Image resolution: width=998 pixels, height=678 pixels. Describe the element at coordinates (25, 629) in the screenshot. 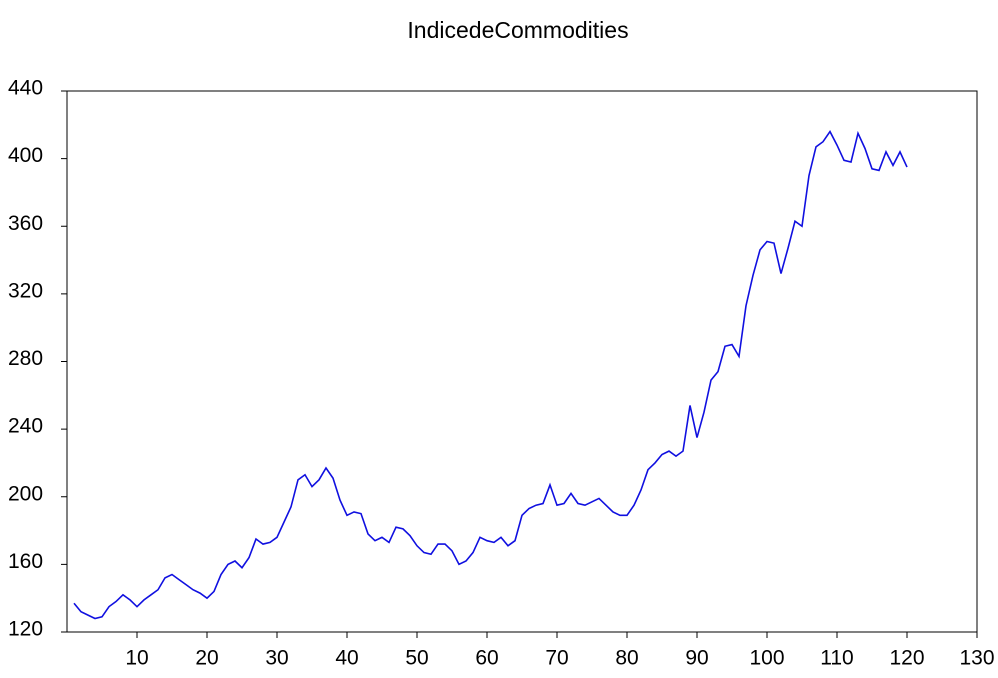

I see `y-tick-label: 120` at that location.